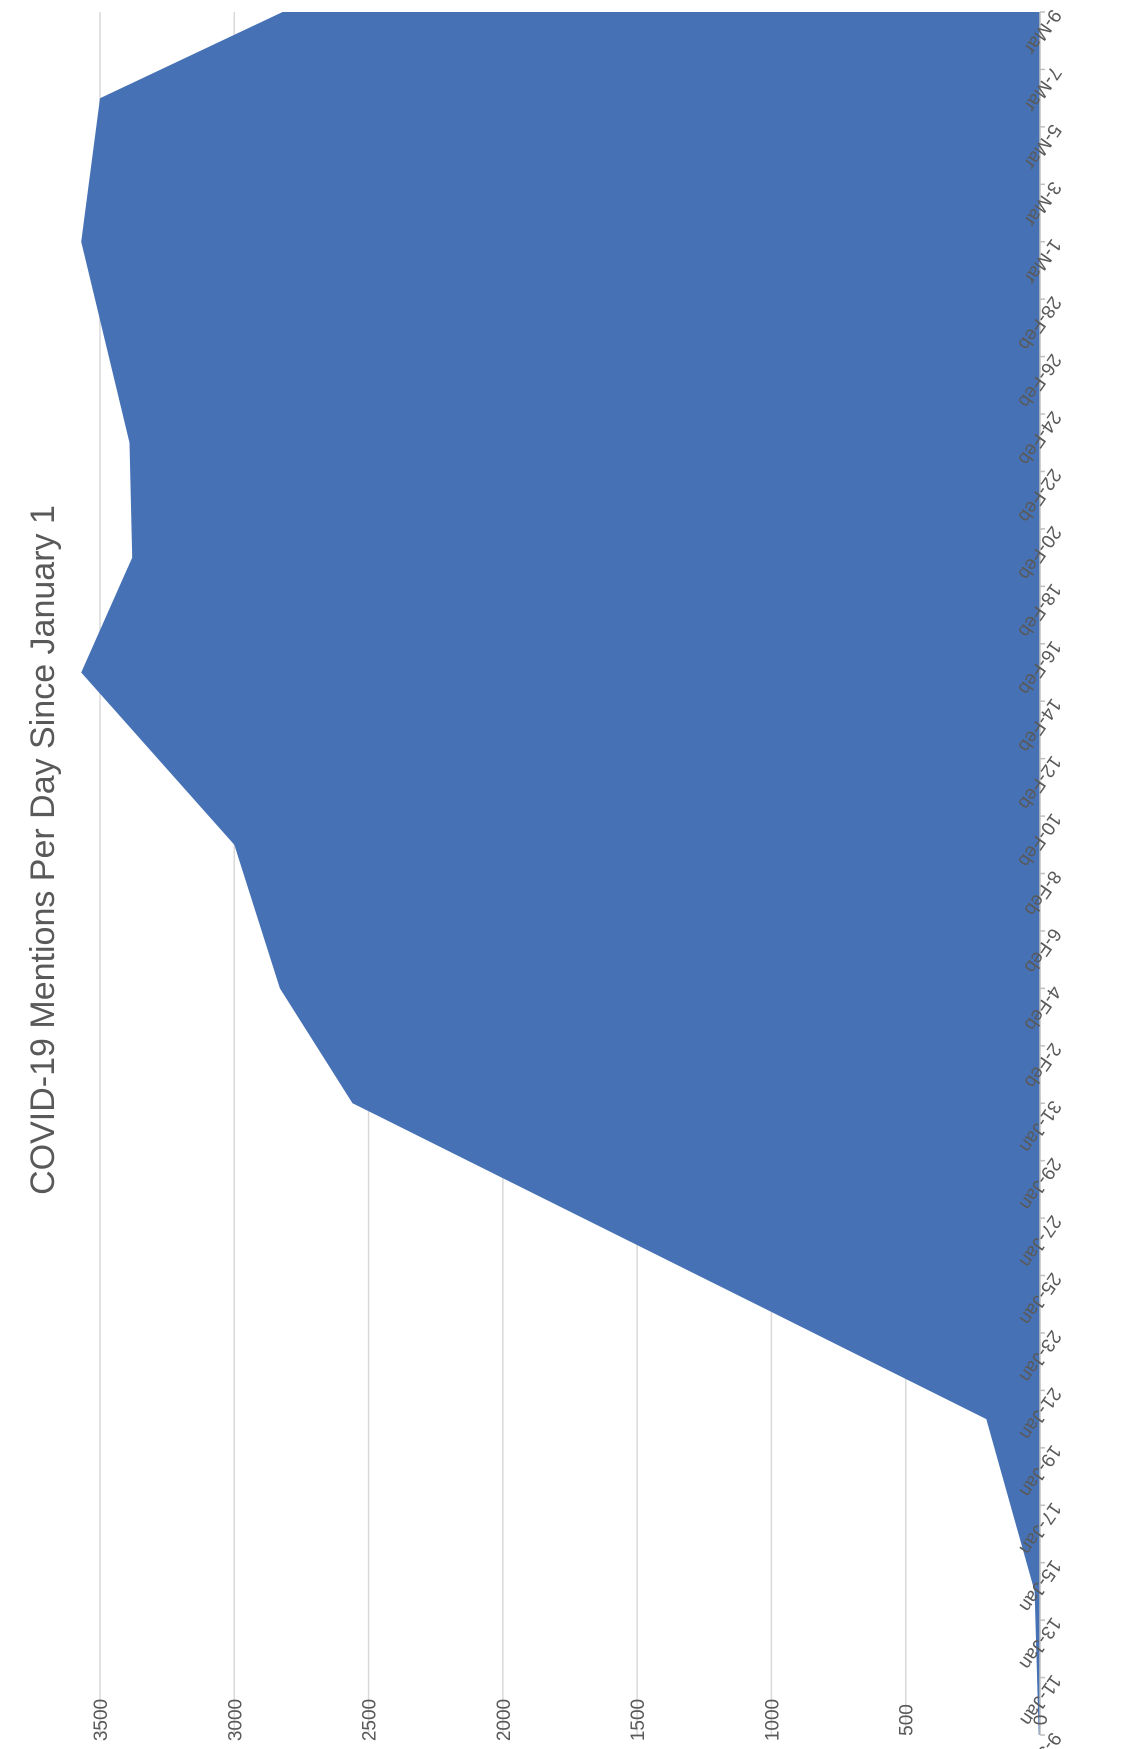  Describe the element at coordinates (907, 1720) in the screenshot. I see `y-tick-label-500: 500` at that location.